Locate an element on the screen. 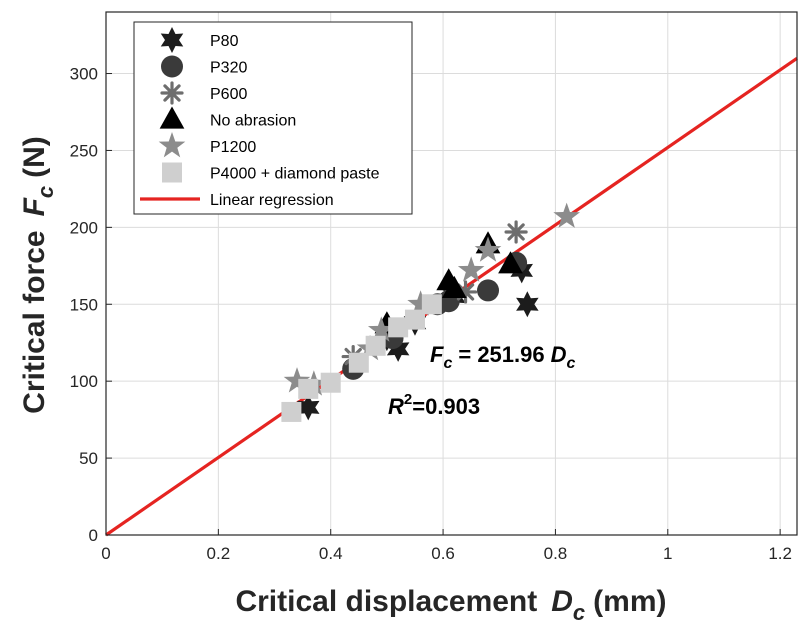 This screenshot has height=623, width=798. equation-text: = 251.96 is located at coordinates (501, 354).